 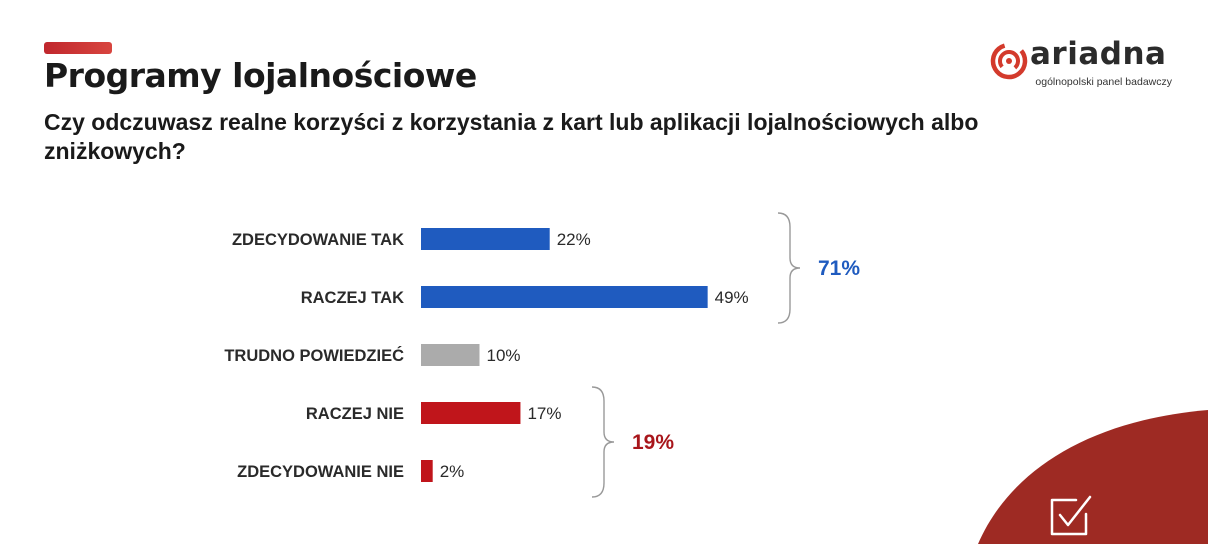 What do you see at coordinates (732, 297) in the screenshot?
I see `value-label: 49%` at bounding box center [732, 297].